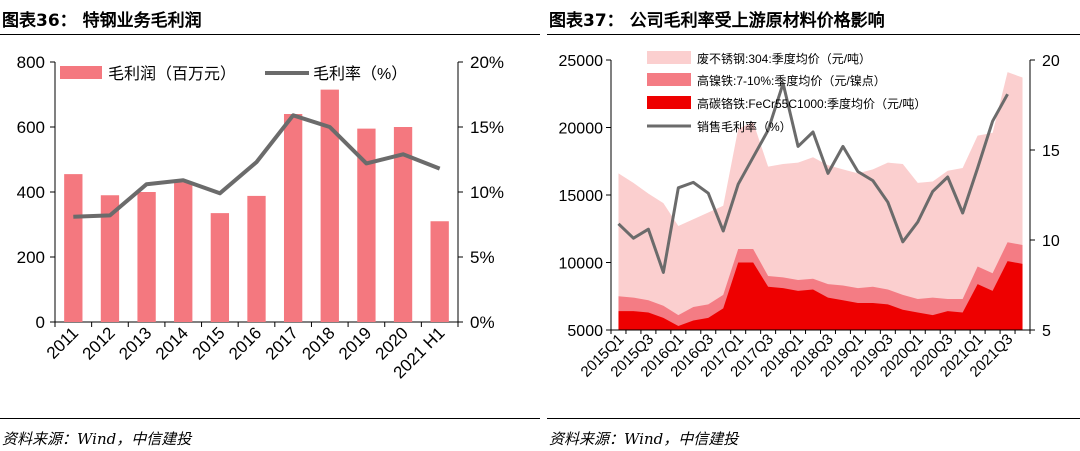  What do you see at coordinates (355, 343) in the screenshot?
I see `x-tick-label: 2019` at bounding box center [355, 343].